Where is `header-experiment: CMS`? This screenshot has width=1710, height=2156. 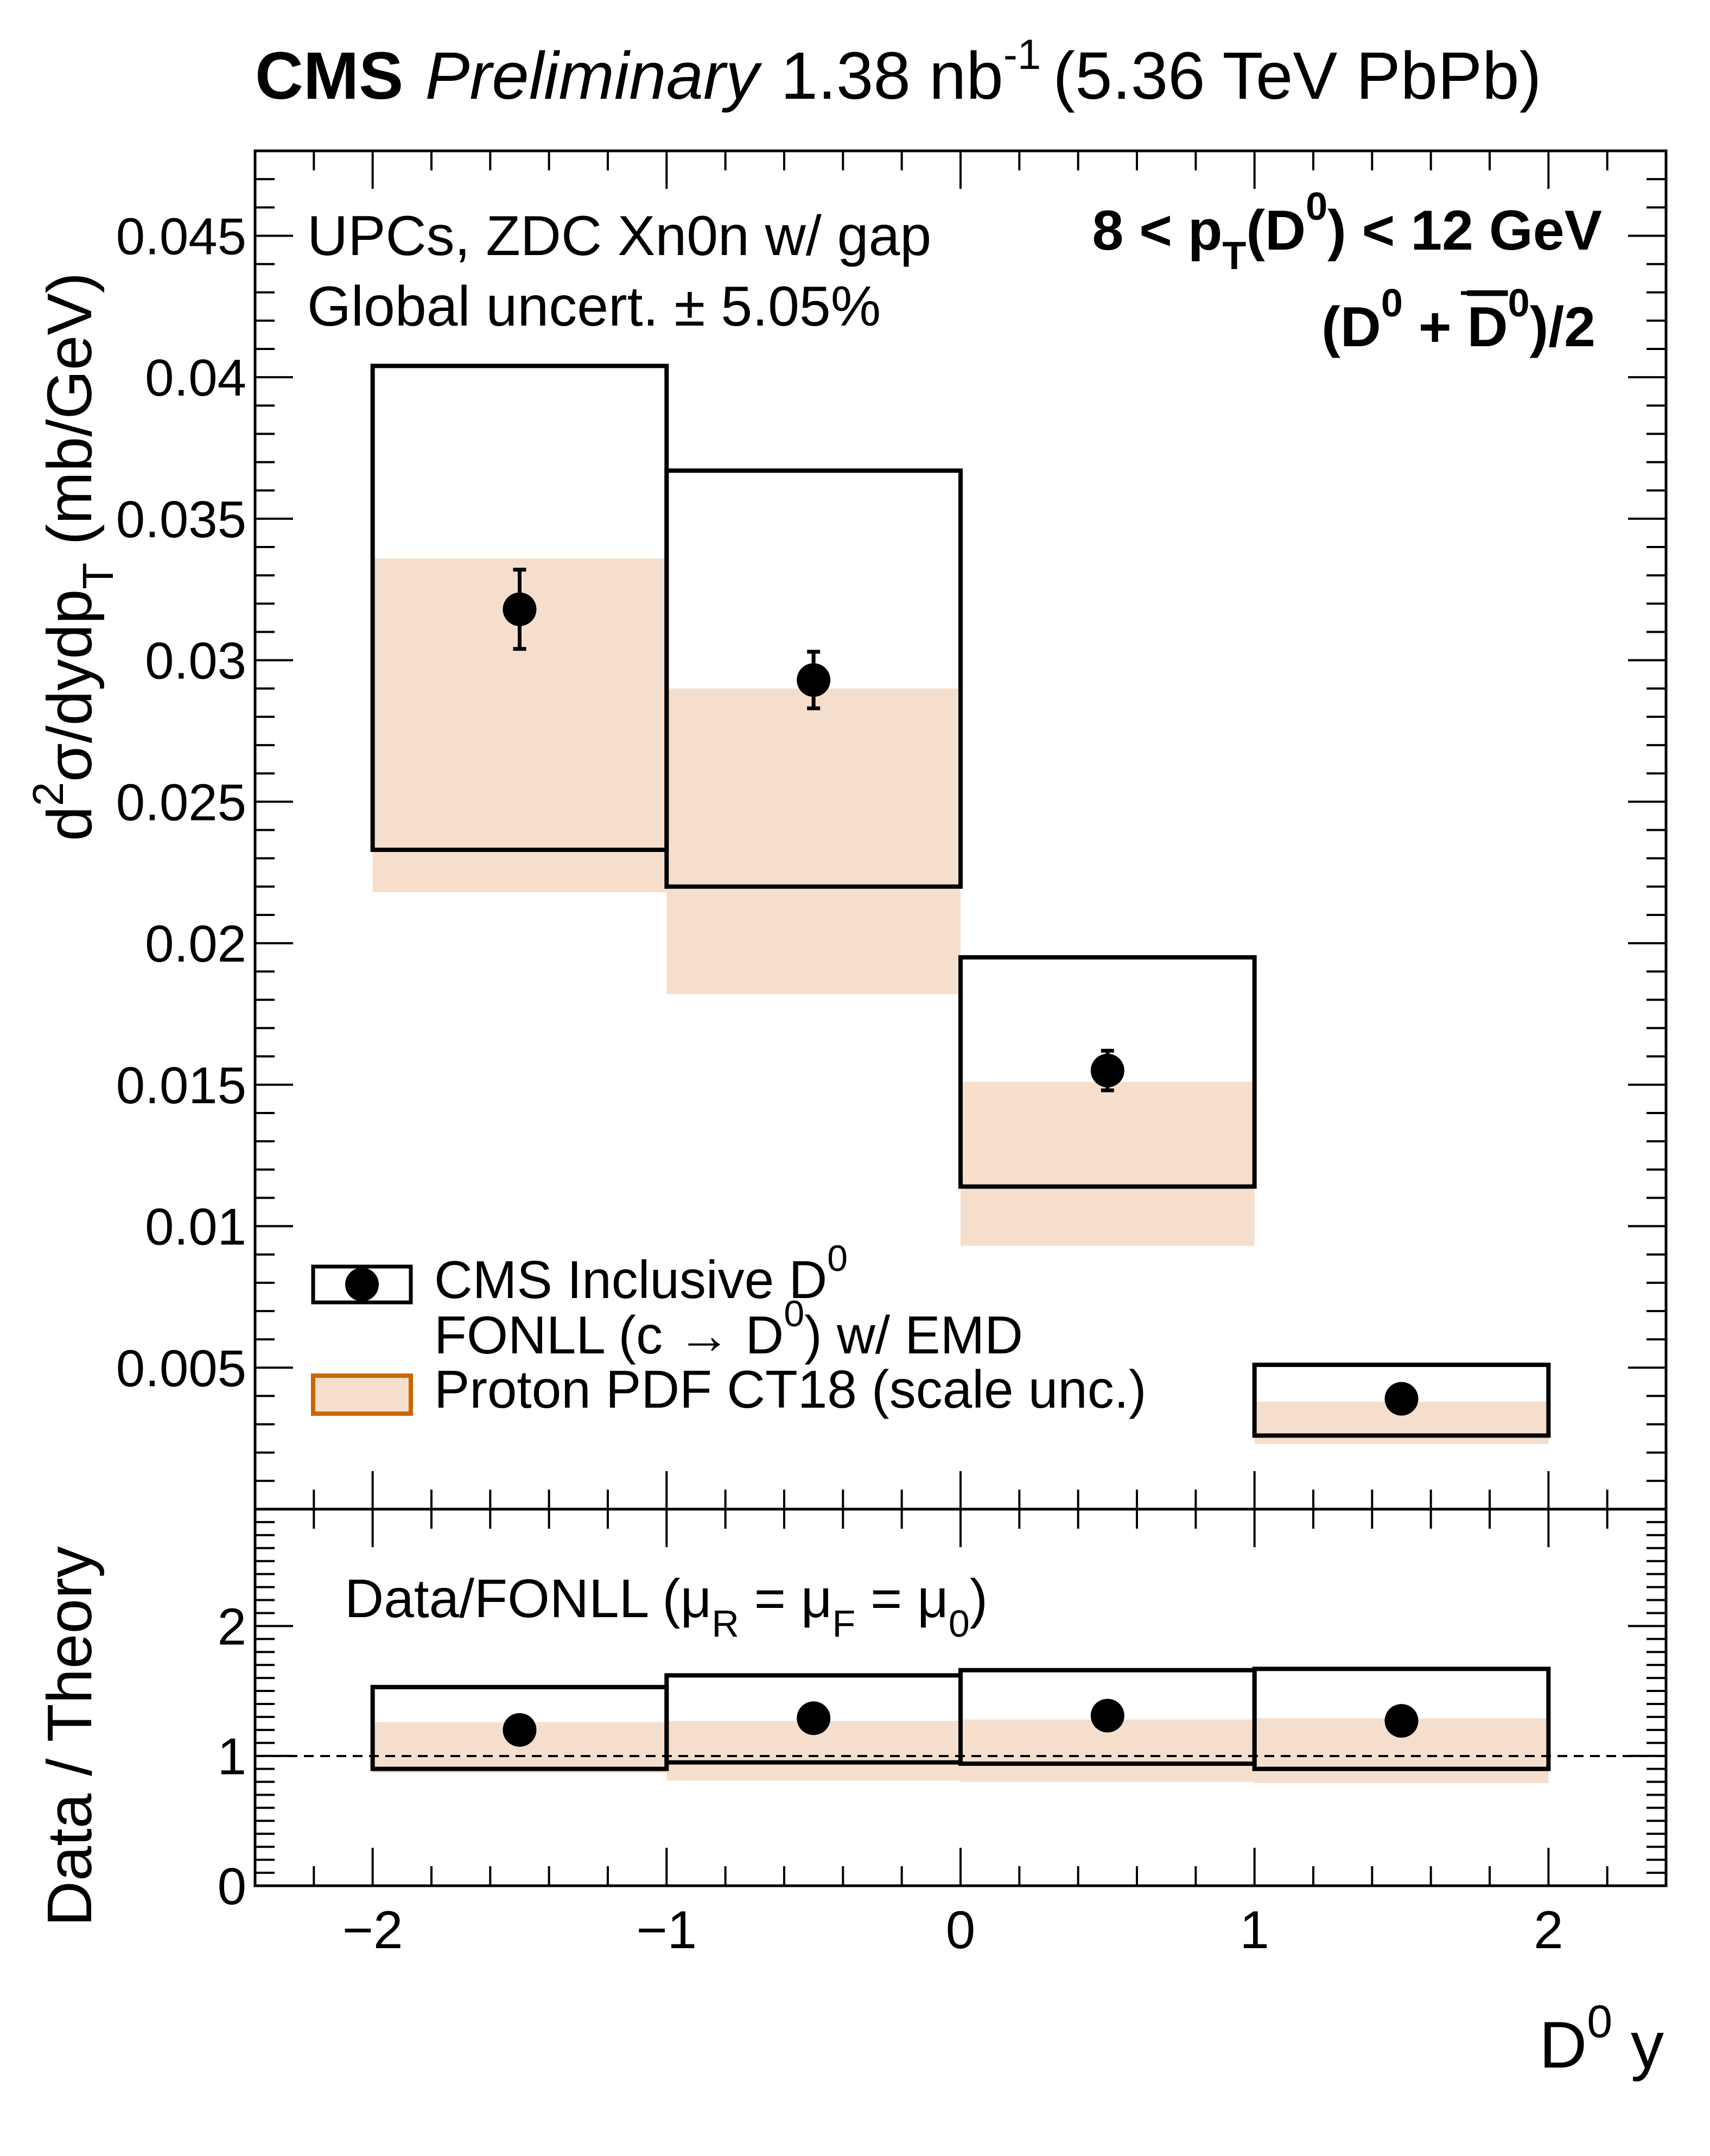 header-experiment: CMS is located at coordinates (329, 76).